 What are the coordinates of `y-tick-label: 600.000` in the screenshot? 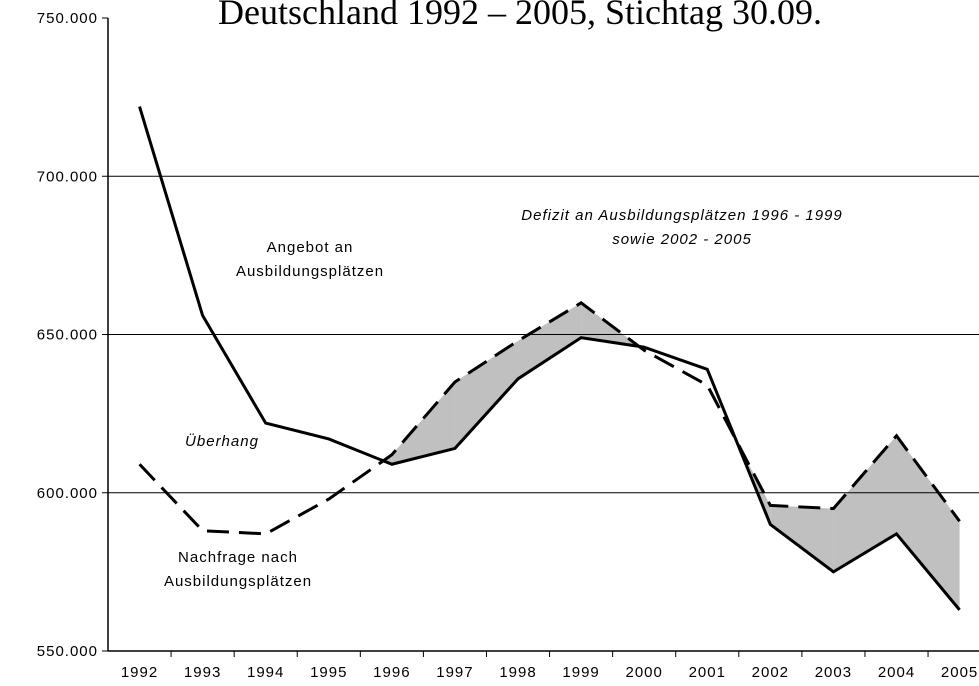 It's located at (67, 493).